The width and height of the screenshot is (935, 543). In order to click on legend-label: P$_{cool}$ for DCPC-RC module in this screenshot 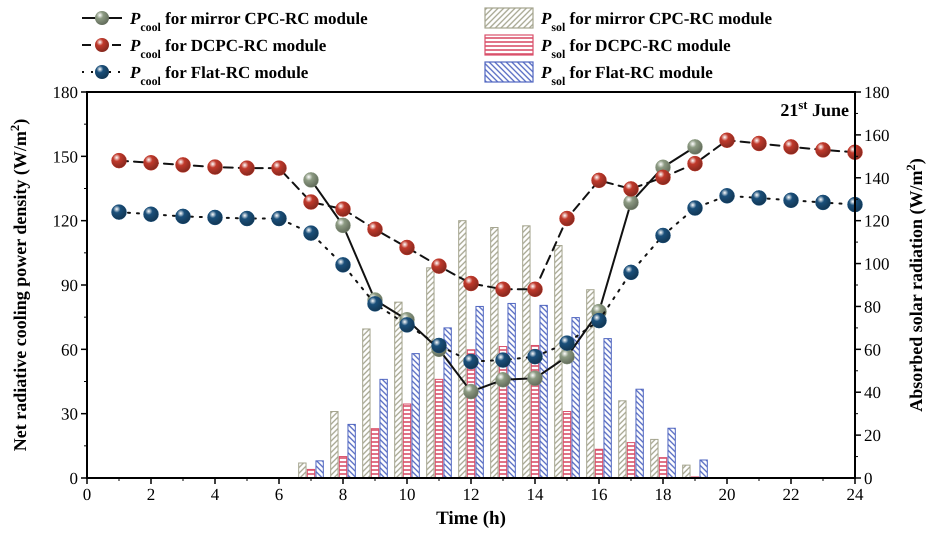, I will do `click(228, 48)`.